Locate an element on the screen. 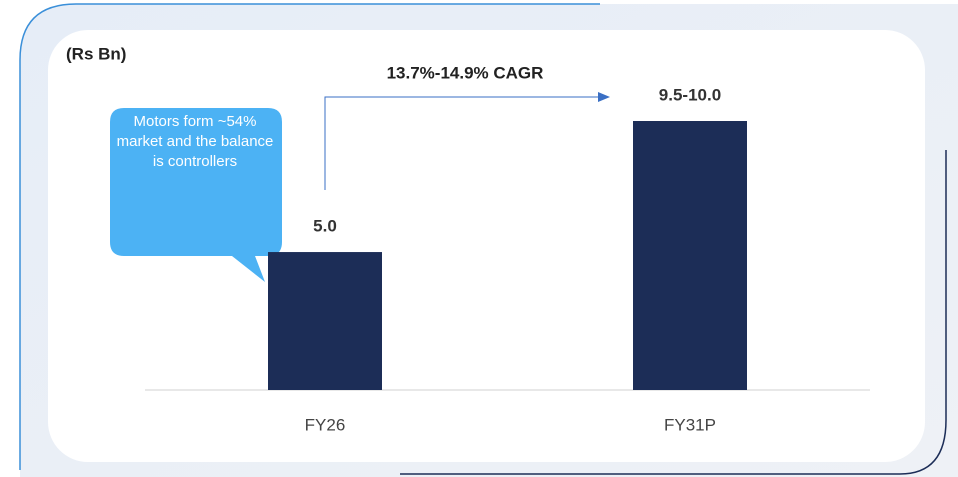 This screenshot has height=477, width=958. x-tick-label: FY26 is located at coordinates (325, 424).